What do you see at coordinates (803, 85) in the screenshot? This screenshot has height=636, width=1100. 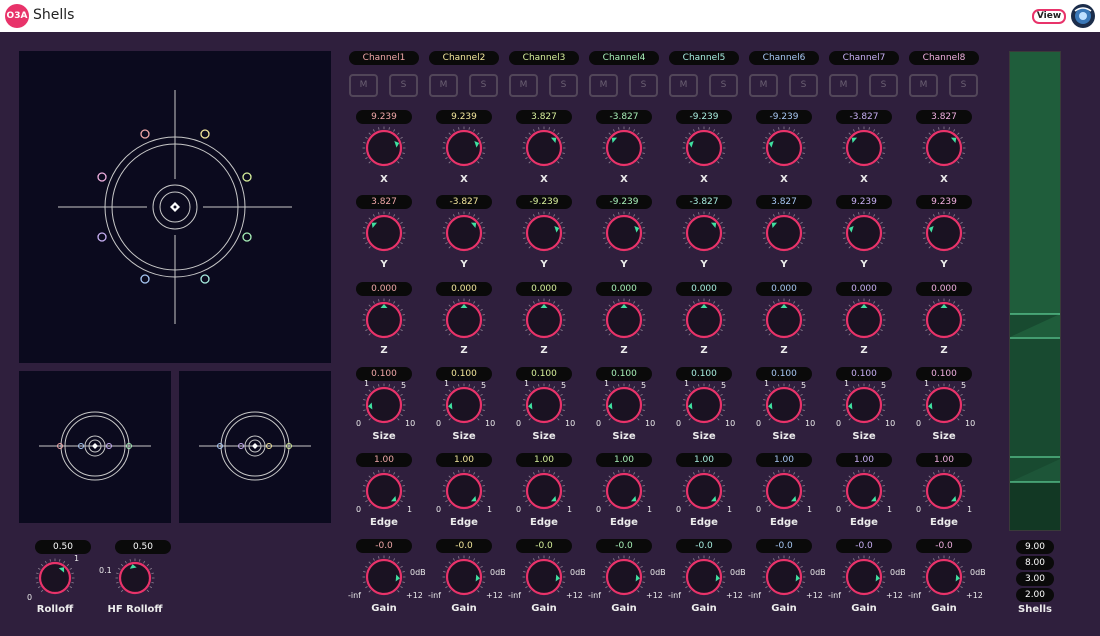 I see `solo-button-6: S` at bounding box center [803, 85].